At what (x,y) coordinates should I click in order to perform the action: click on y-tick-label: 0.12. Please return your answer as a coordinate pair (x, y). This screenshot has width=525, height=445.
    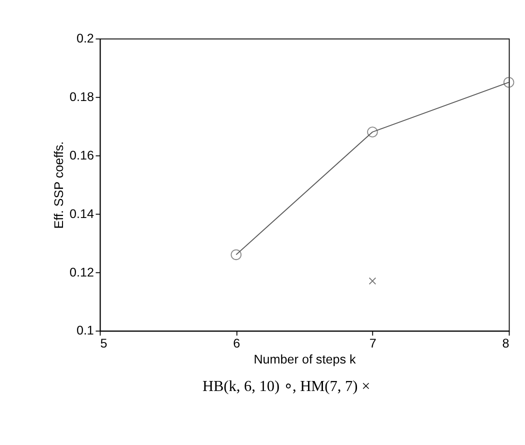
    Looking at the image, I should click on (81, 272).